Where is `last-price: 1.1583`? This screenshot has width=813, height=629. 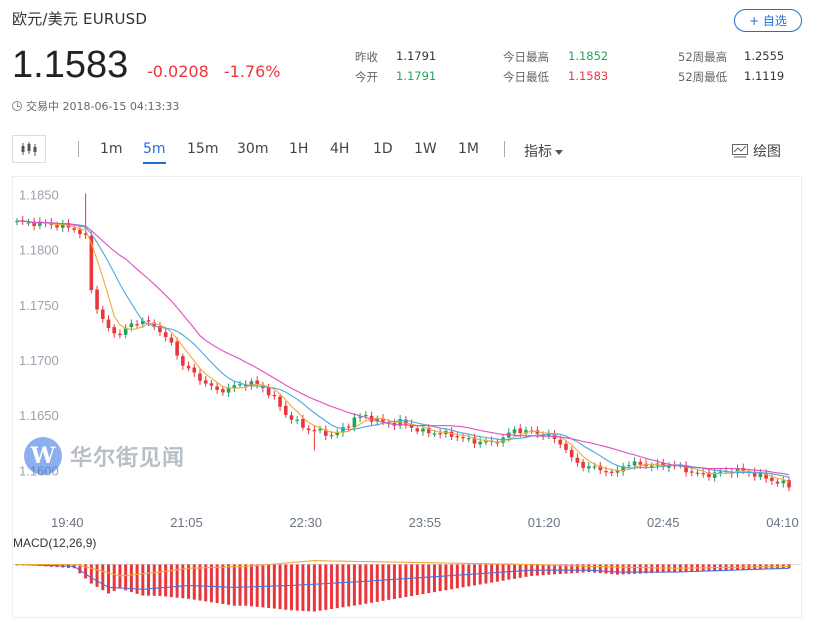 last-price: 1.1583 is located at coordinates (70, 65).